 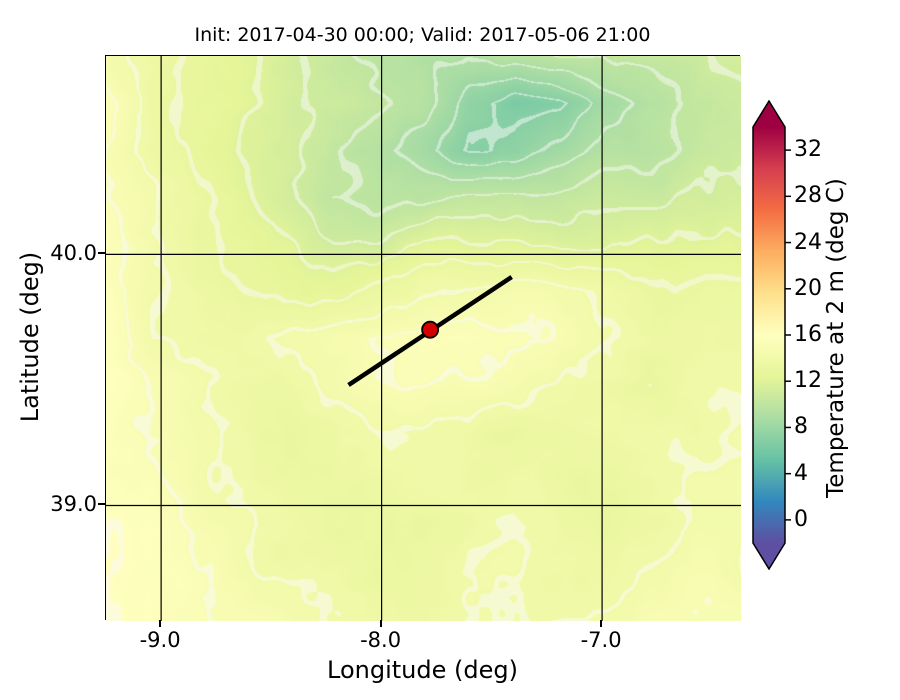 I want to click on colorbar-tick-label: 4, so click(x=801, y=473).